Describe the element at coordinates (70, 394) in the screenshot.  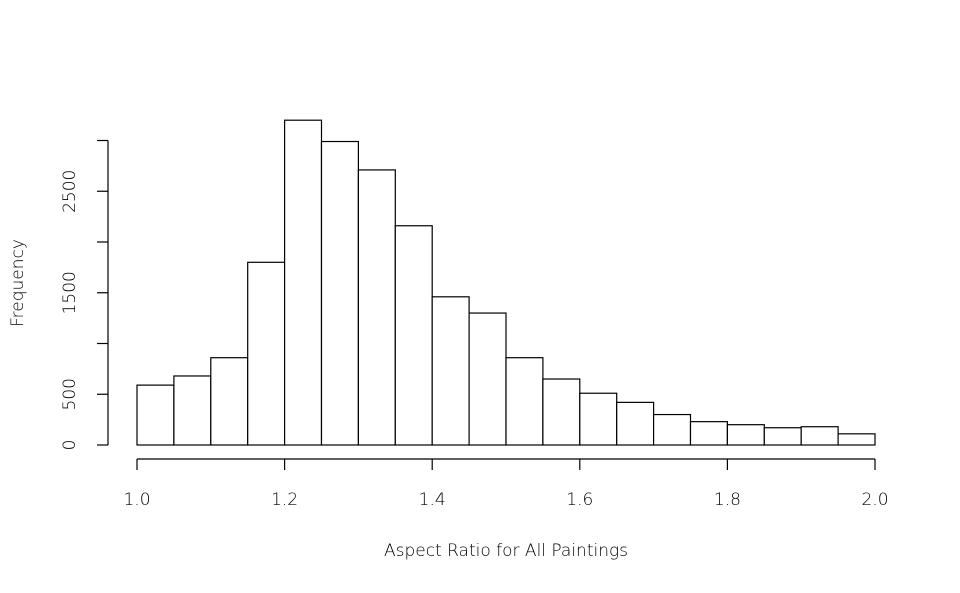
I see `y-tick-label: 500` at that location.